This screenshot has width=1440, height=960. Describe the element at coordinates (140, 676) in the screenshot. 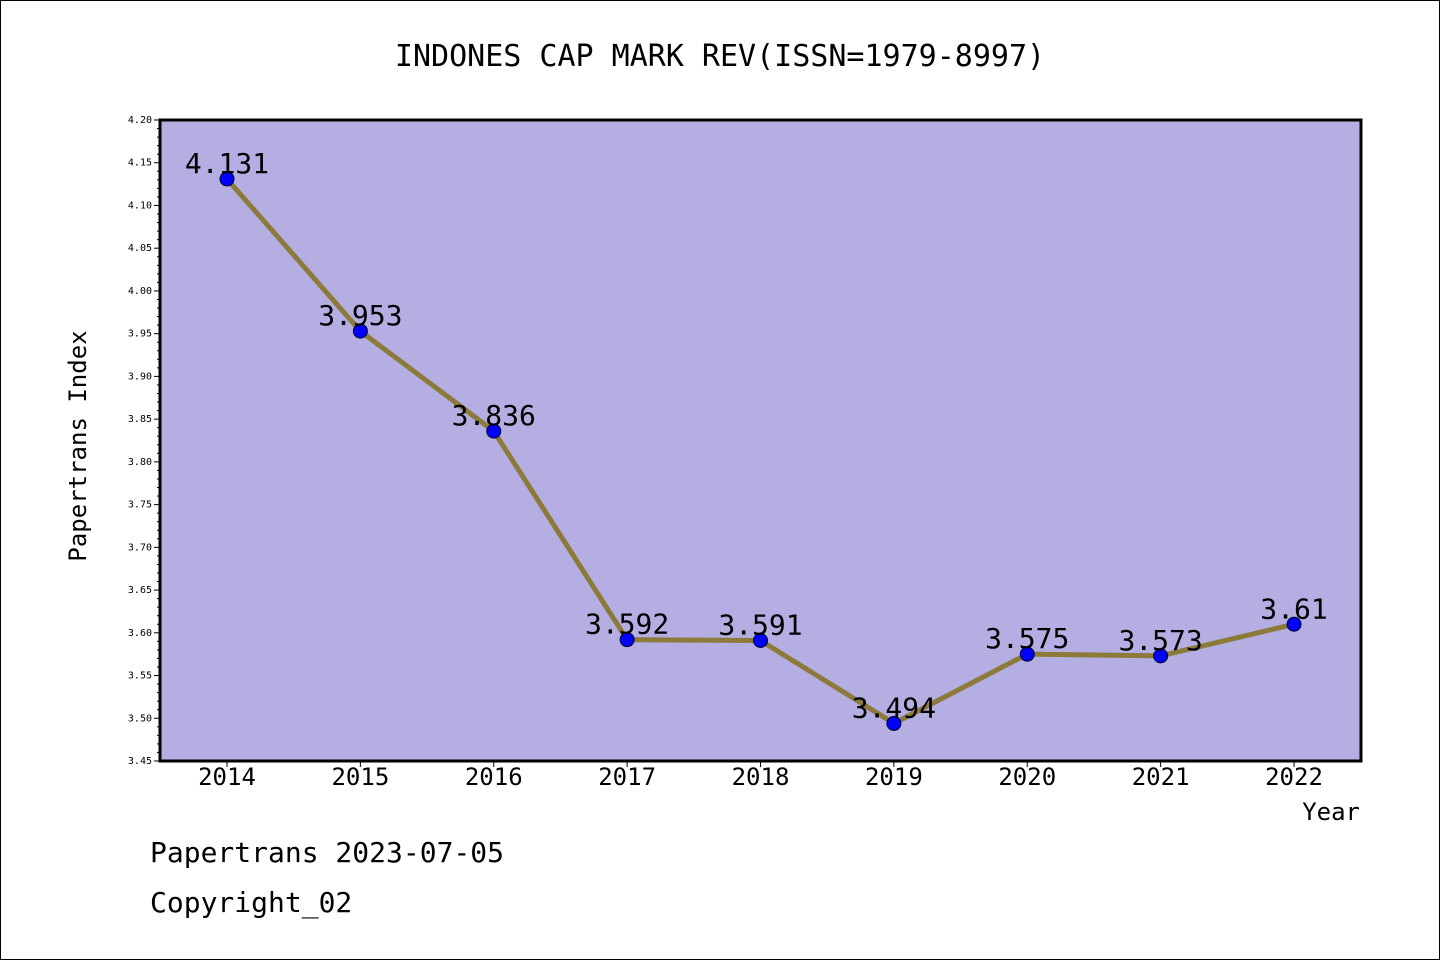

I see `y-tick-label: 3.55` at that location.